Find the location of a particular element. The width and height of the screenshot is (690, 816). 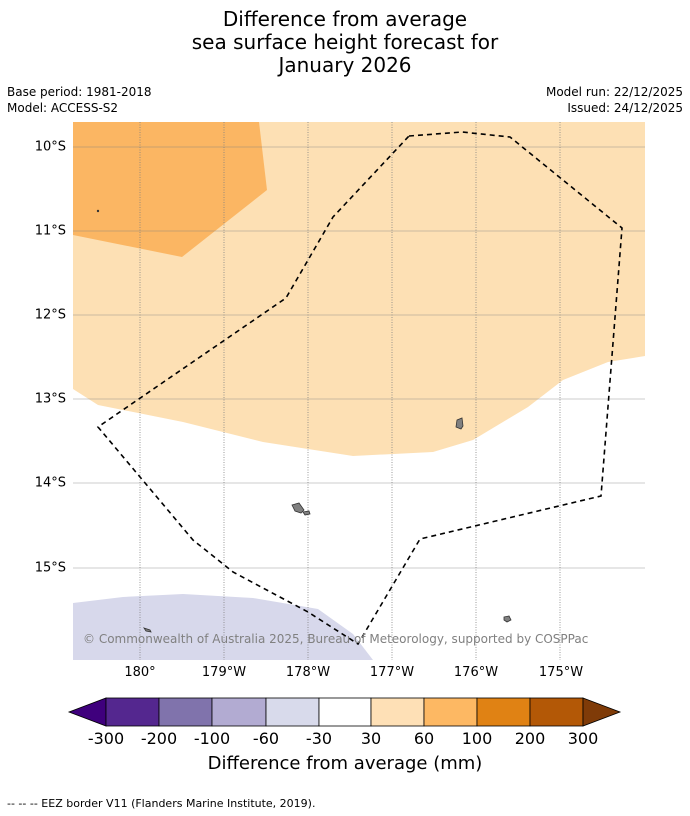

lon-label-176w: 176°W is located at coordinates (476, 672).